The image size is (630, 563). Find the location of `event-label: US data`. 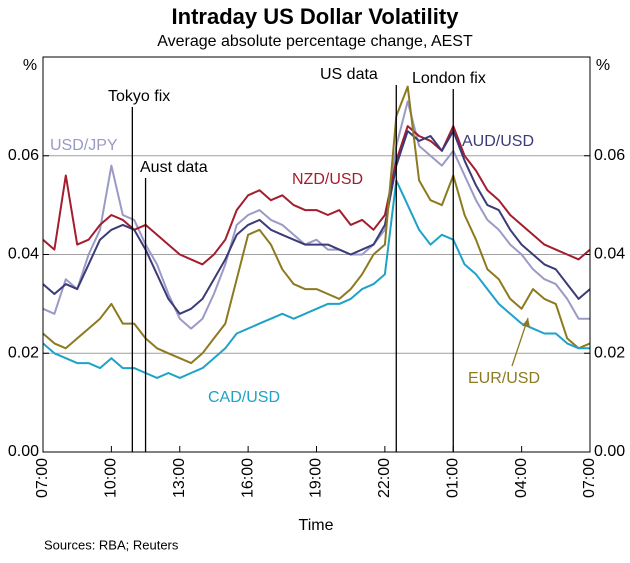

event-label: US data is located at coordinates (349, 74).